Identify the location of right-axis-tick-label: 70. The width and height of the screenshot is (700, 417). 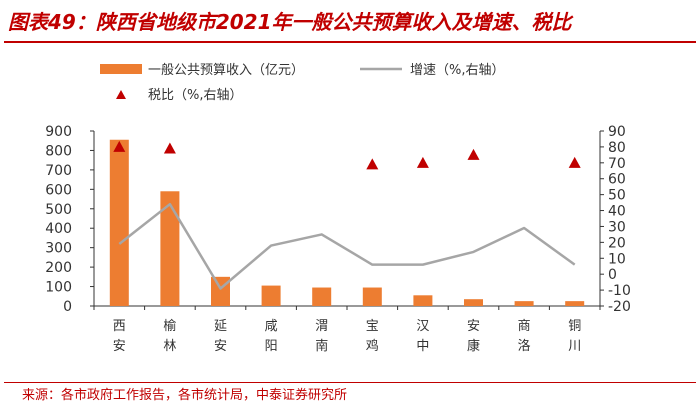
(617, 164).